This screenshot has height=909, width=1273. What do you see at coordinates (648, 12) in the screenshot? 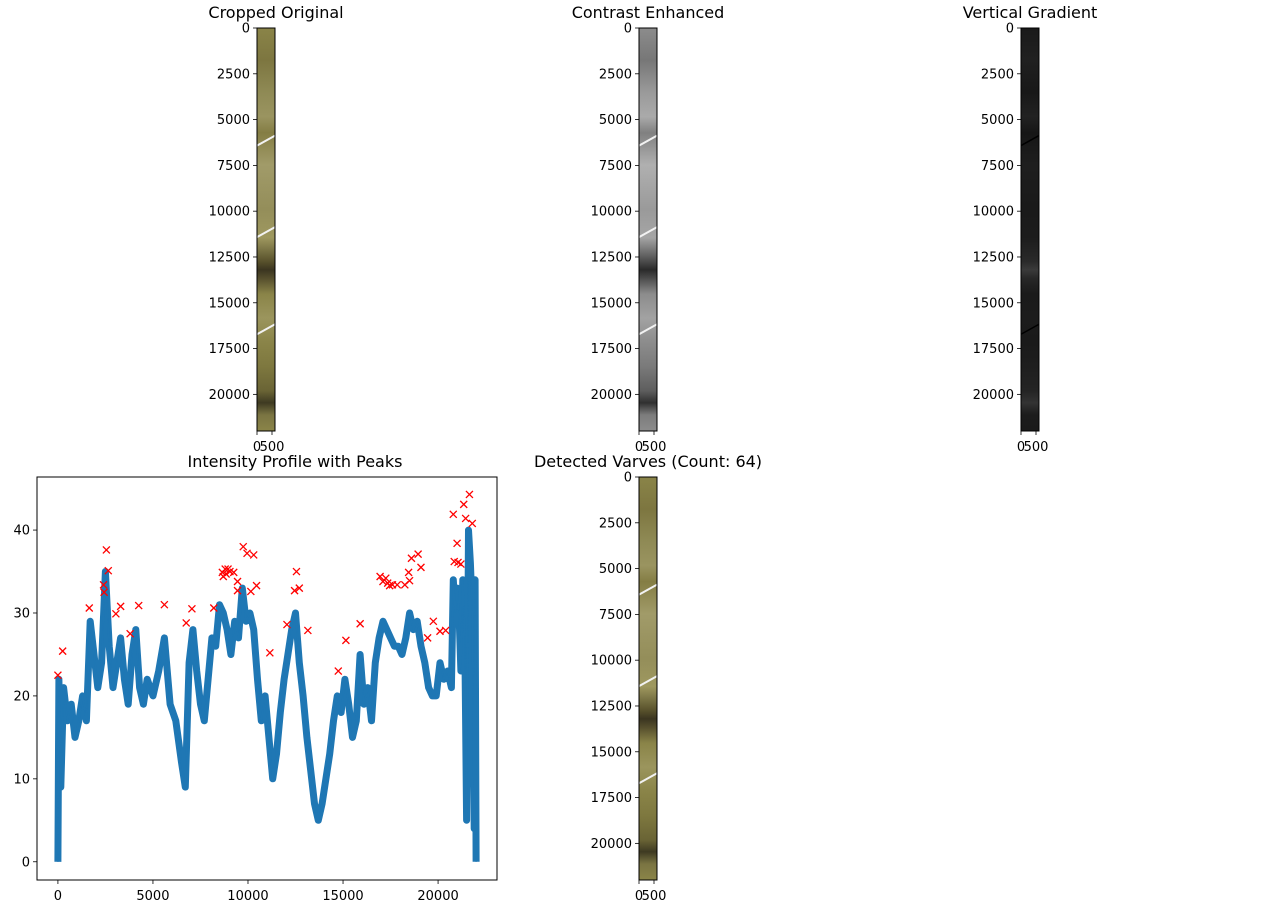
I see `panel-title: Contrast Enhanced` at bounding box center [648, 12].